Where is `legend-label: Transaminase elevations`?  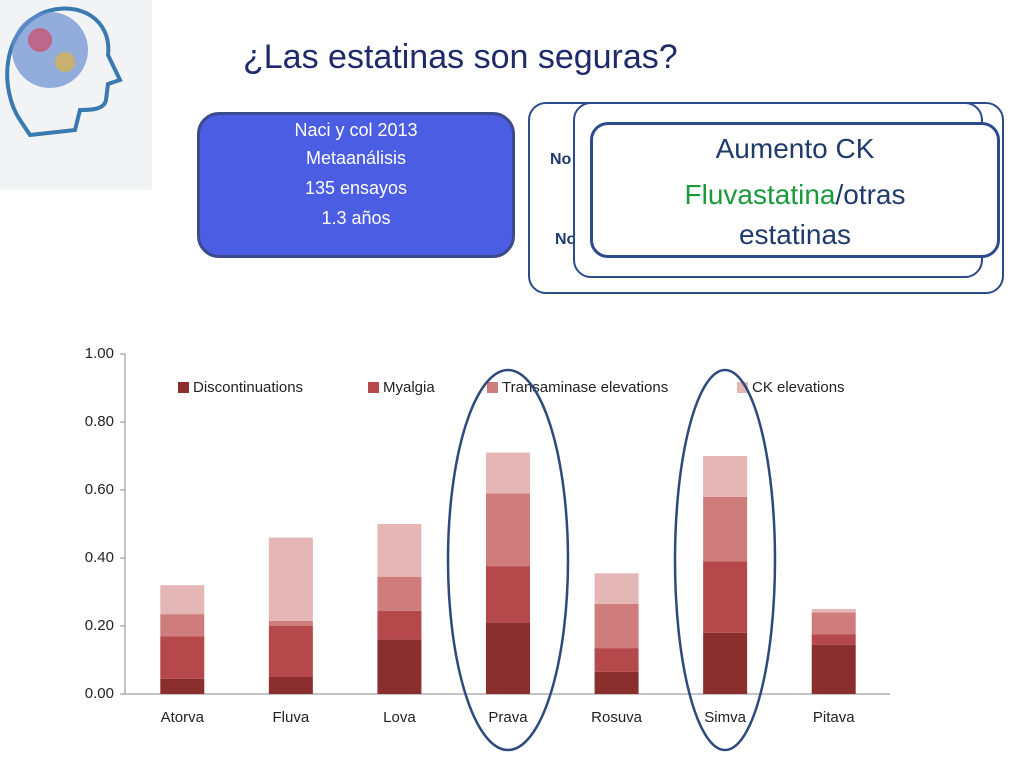
legend-label: Transaminase elevations is located at coordinates (585, 387).